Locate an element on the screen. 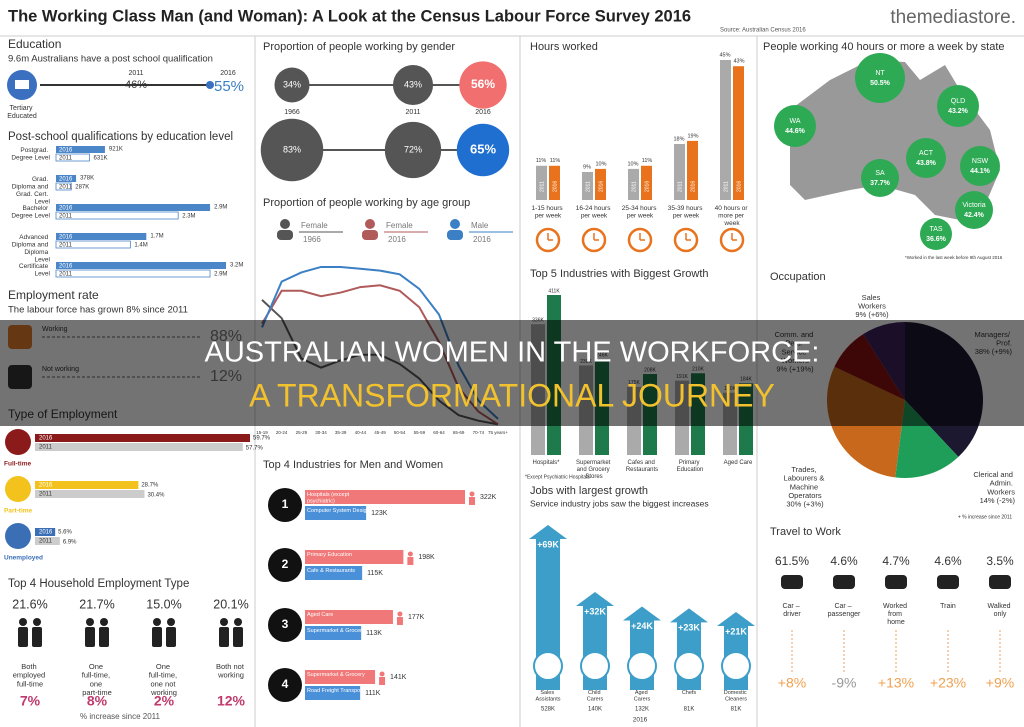  label: 4 is located at coordinates (285, 684).